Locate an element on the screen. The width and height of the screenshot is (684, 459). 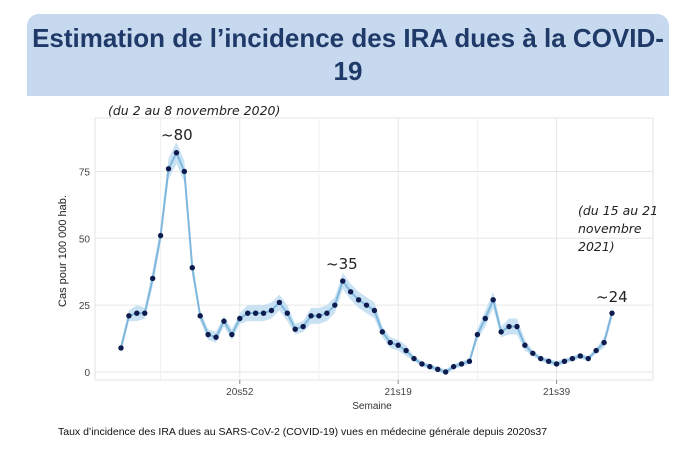
y-tick-label: 0 is located at coordinates (87, 373).